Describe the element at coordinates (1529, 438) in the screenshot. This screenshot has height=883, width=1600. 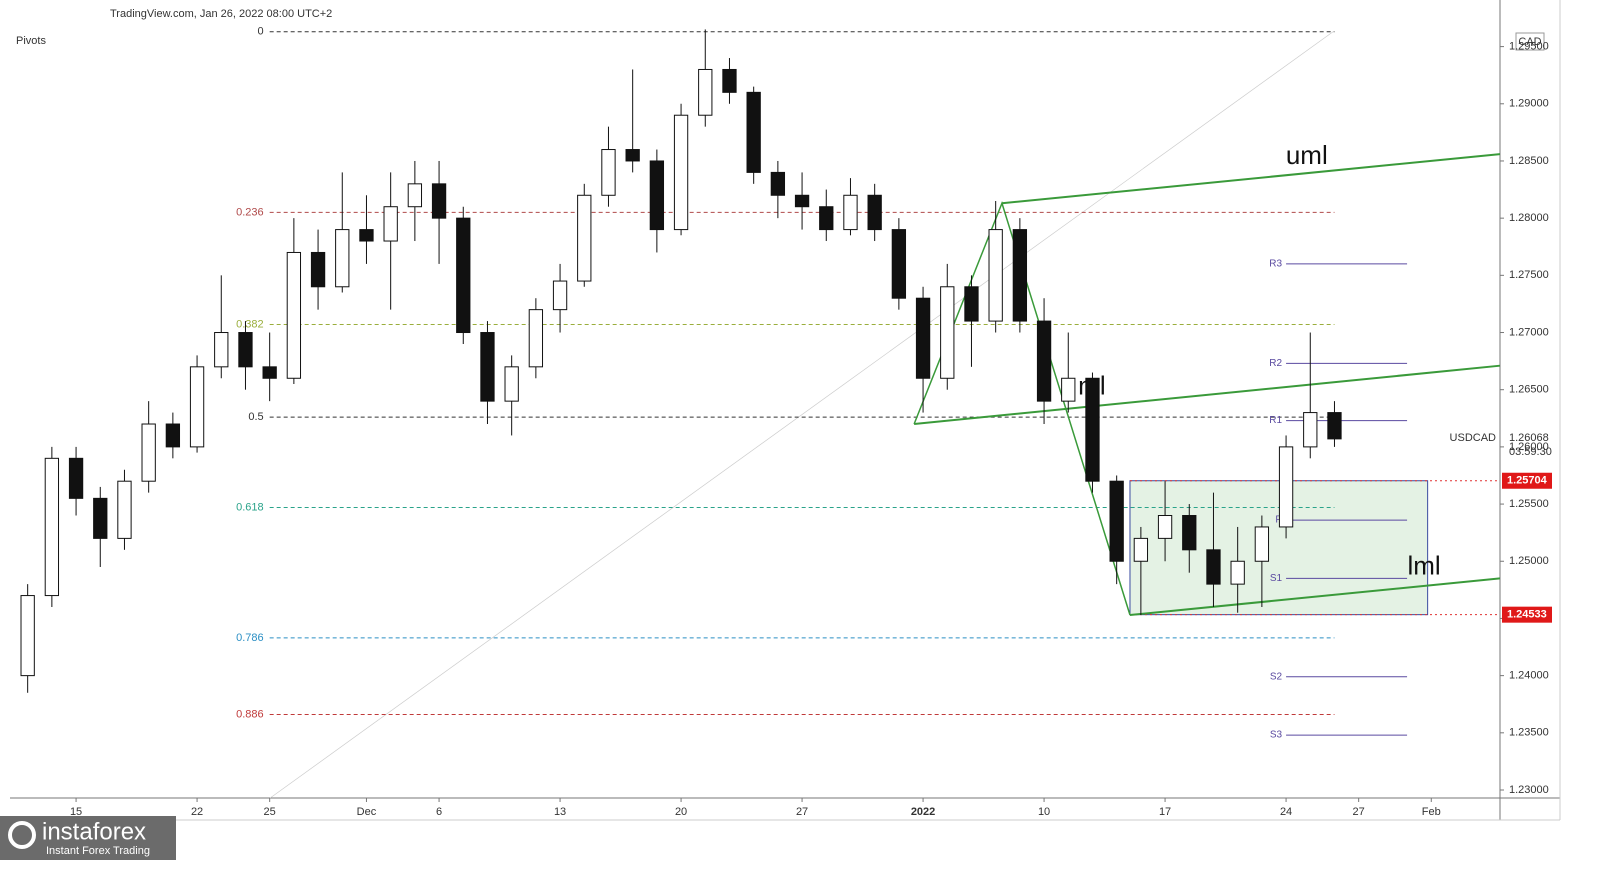
I see `last-price: 1.26068` at that location.